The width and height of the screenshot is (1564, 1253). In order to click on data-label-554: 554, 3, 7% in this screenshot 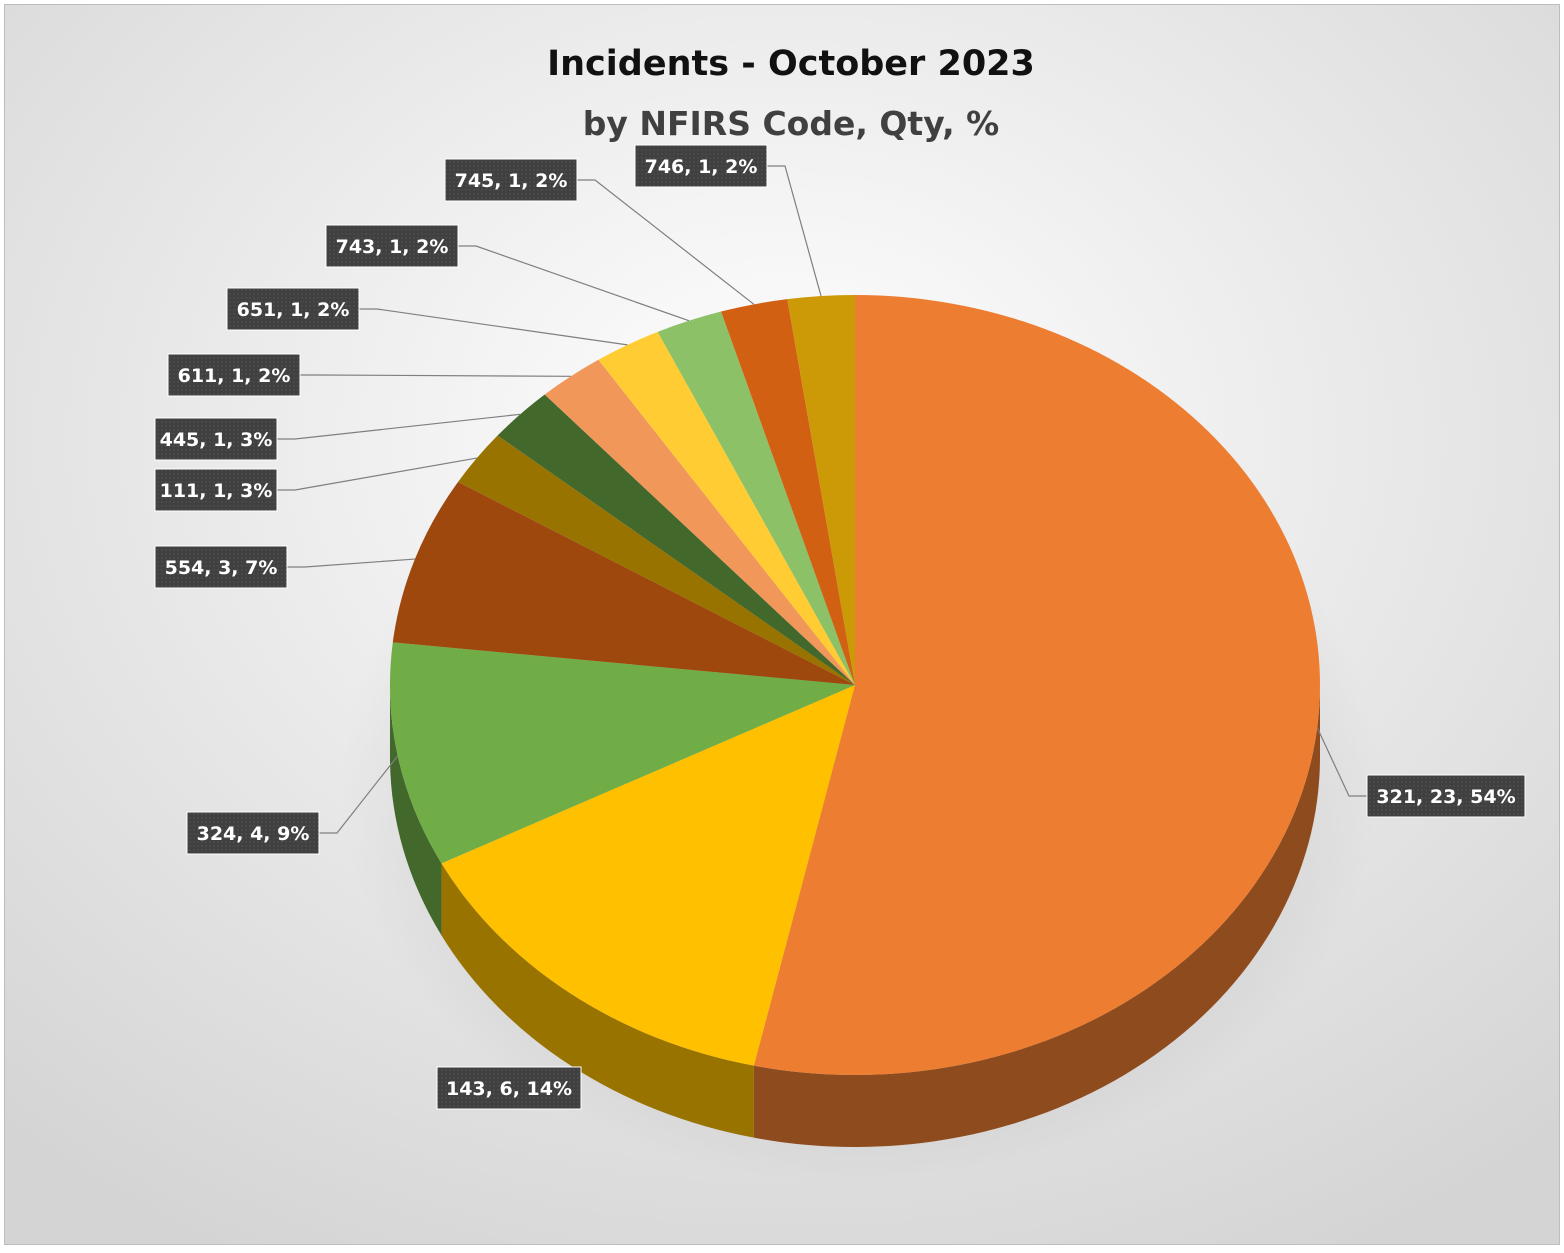, I will do `click(221, 568)`.